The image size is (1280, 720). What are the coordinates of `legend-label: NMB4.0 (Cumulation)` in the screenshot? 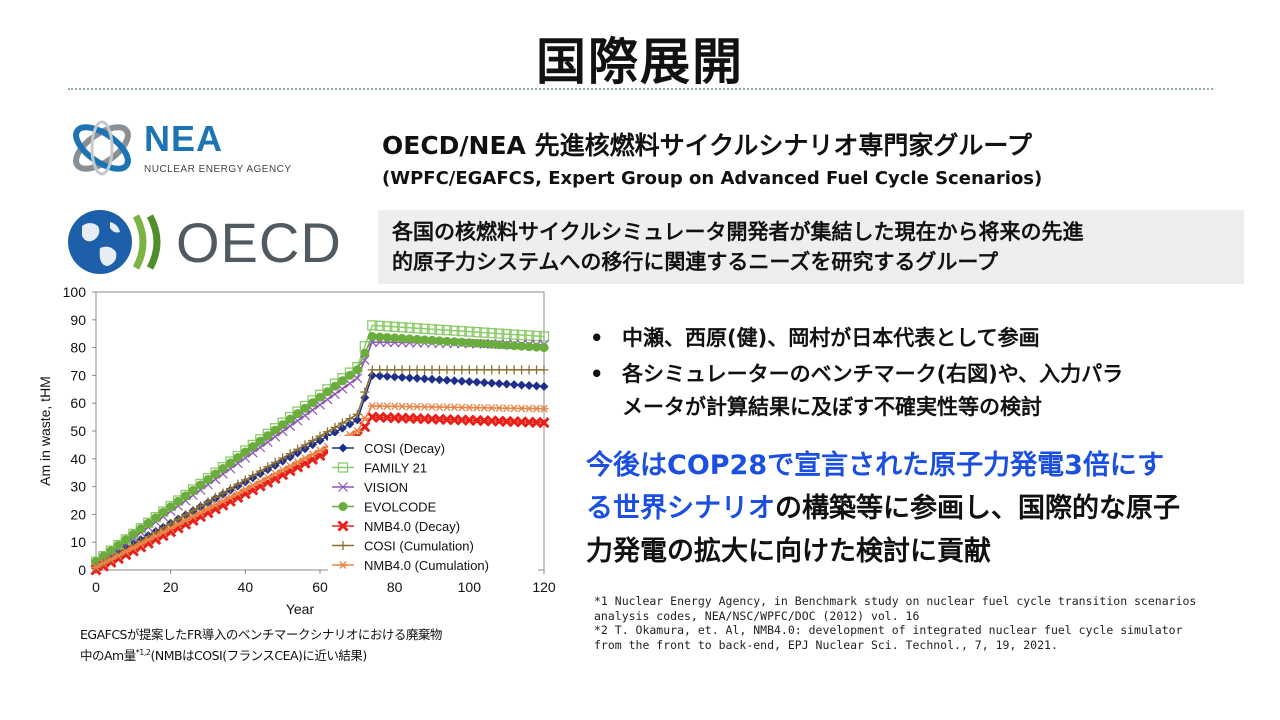 It's located at (426, 565).